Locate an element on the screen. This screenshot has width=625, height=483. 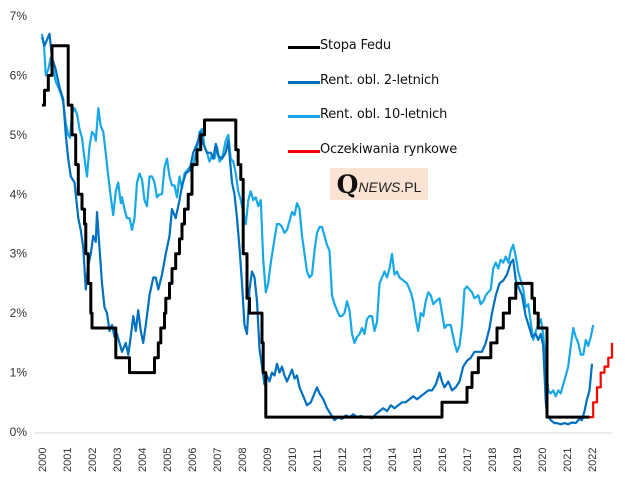
x-tick-label: 2019 is located at coordinates (518, 460).